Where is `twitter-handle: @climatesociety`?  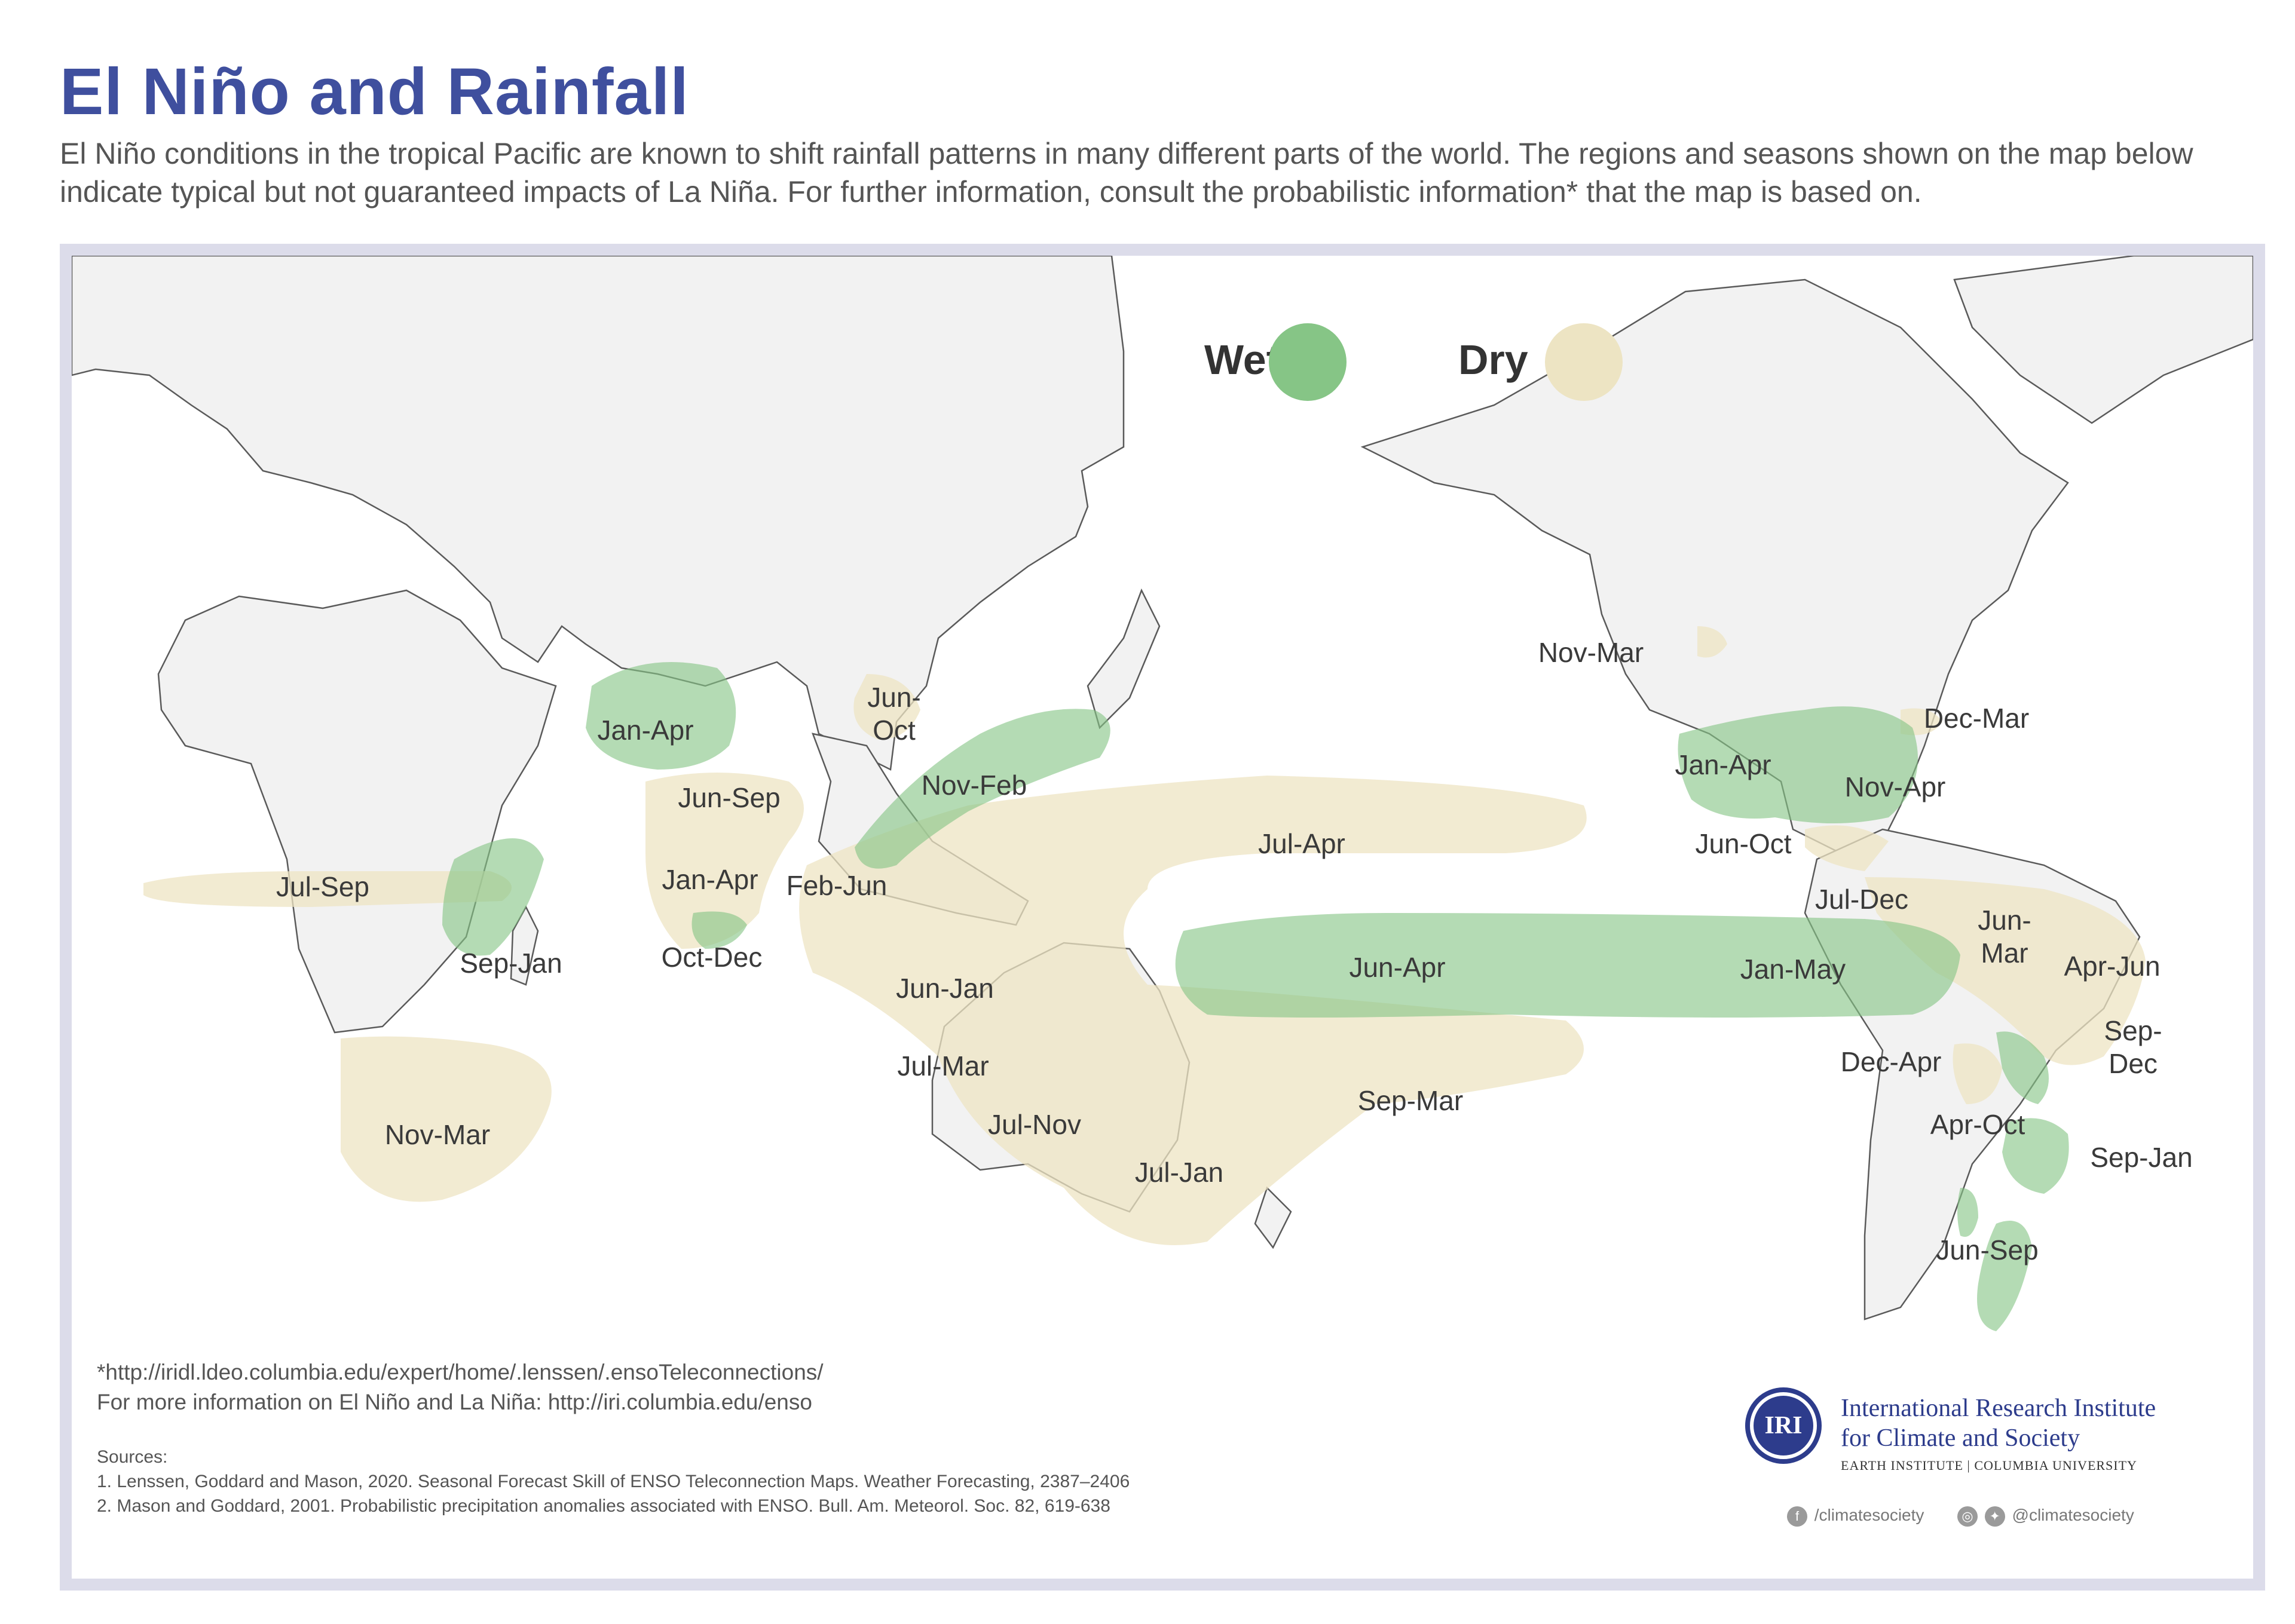 twitter-handle: @climatesociety is located at coordinates (2073, 1515).